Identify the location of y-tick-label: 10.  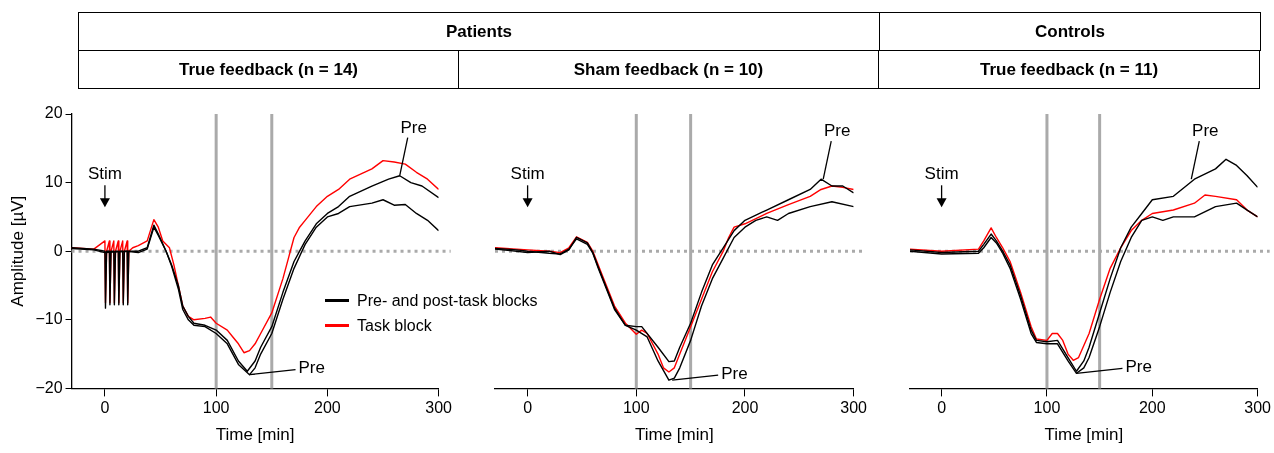
(53, 182).